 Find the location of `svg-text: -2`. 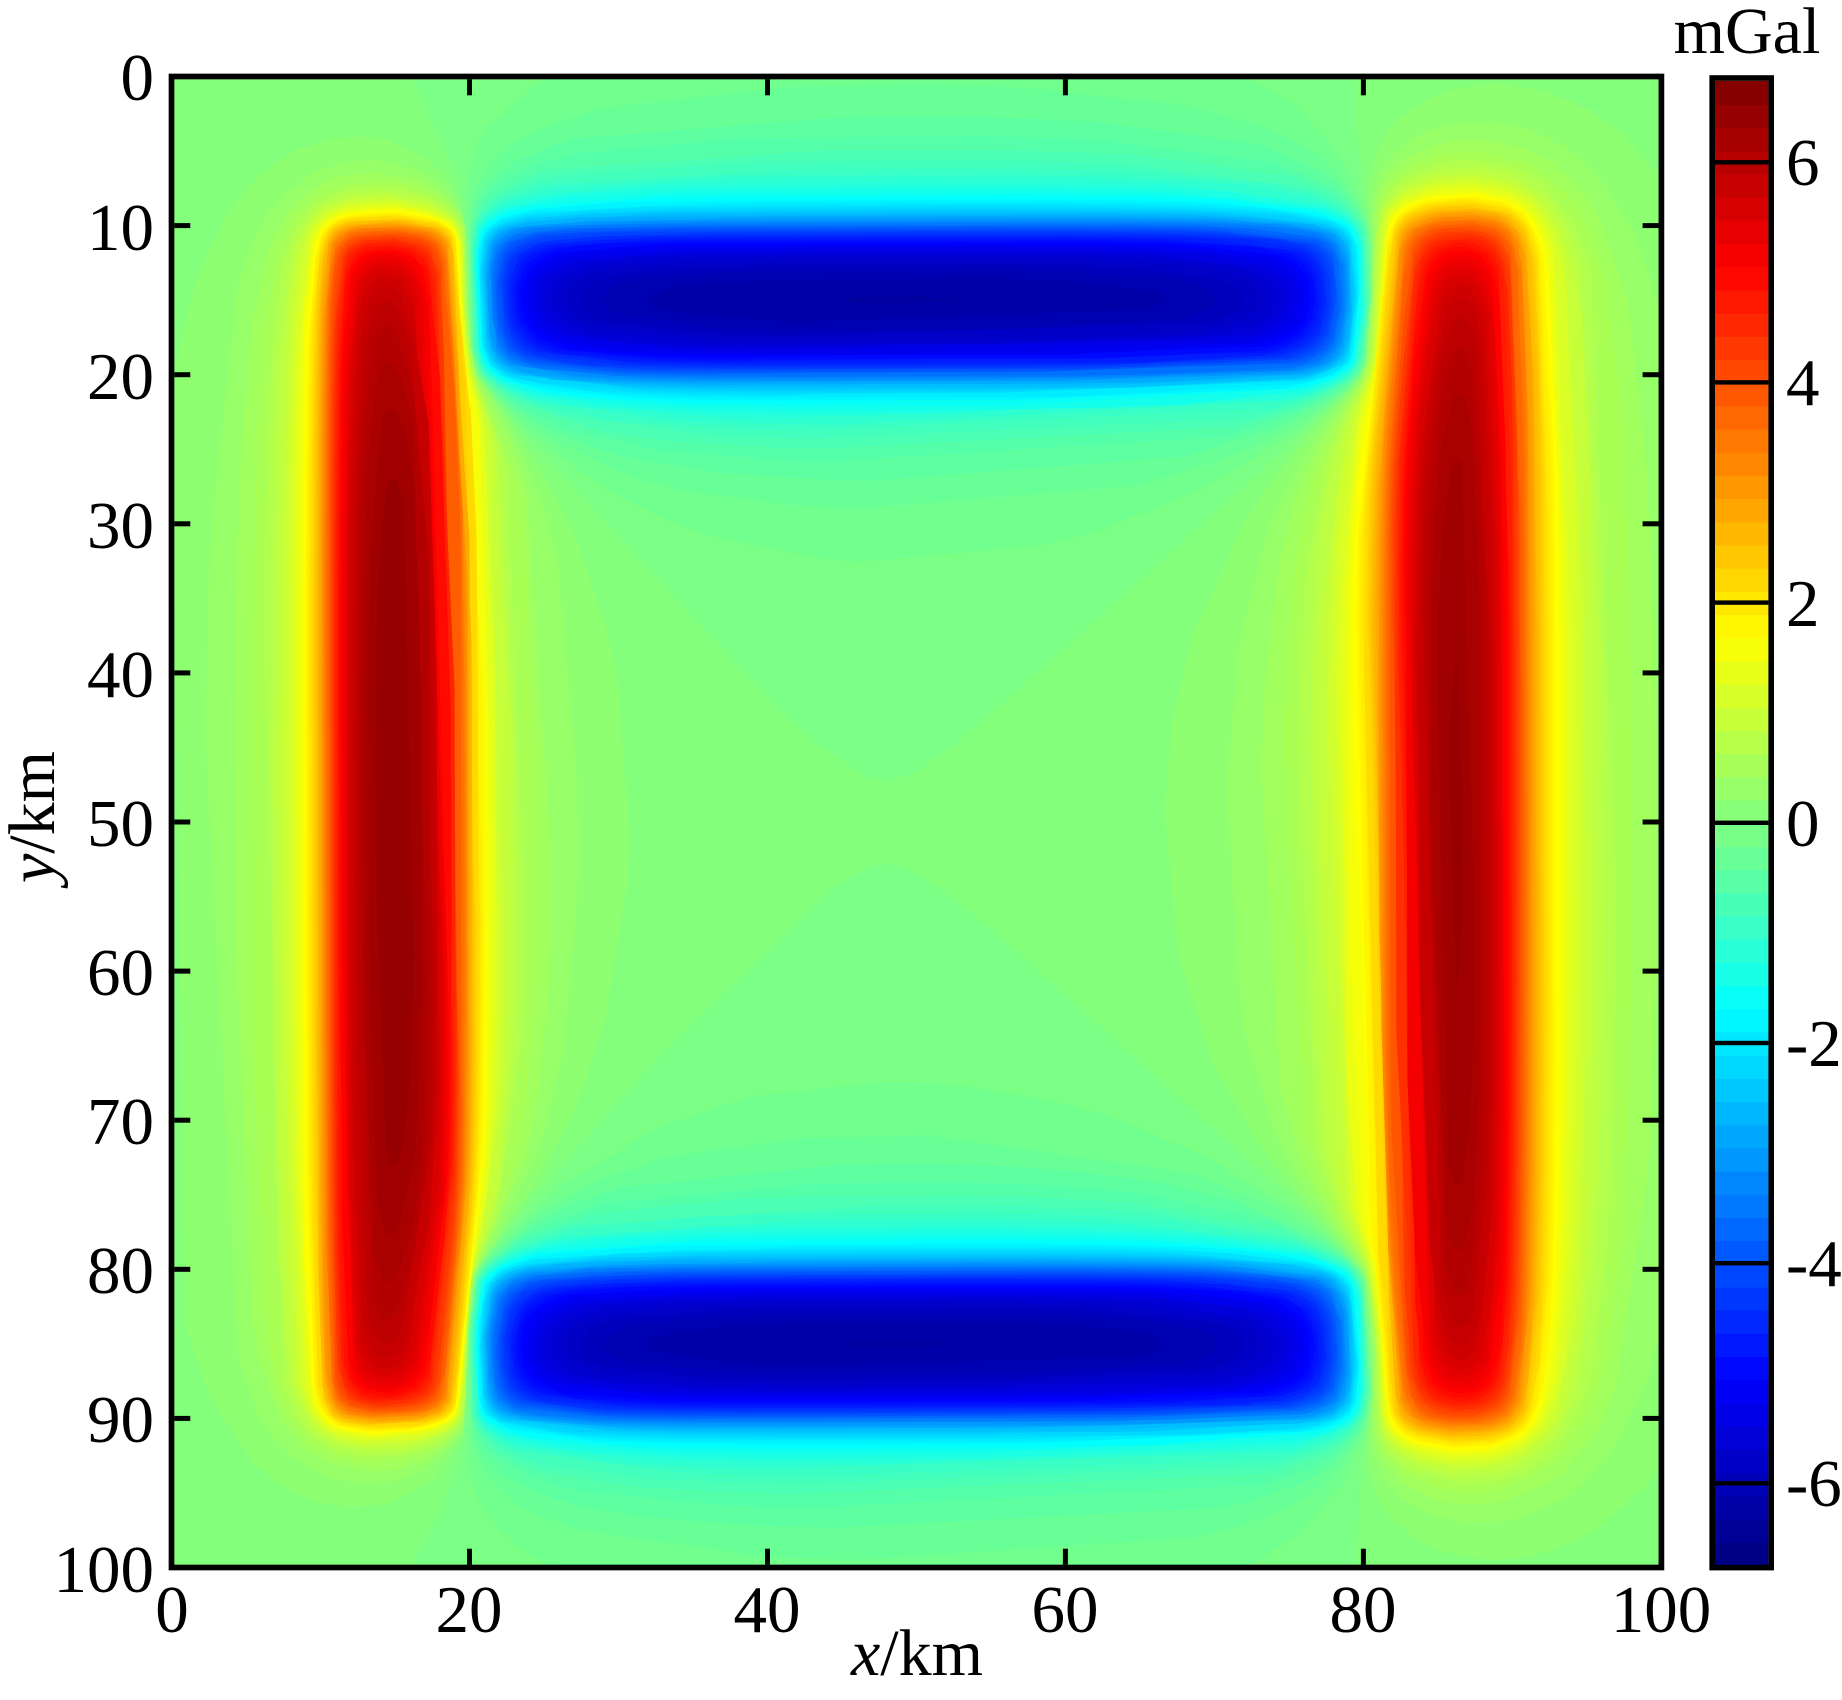

svg-text: -2 is located at coordinates (1814, 1044).